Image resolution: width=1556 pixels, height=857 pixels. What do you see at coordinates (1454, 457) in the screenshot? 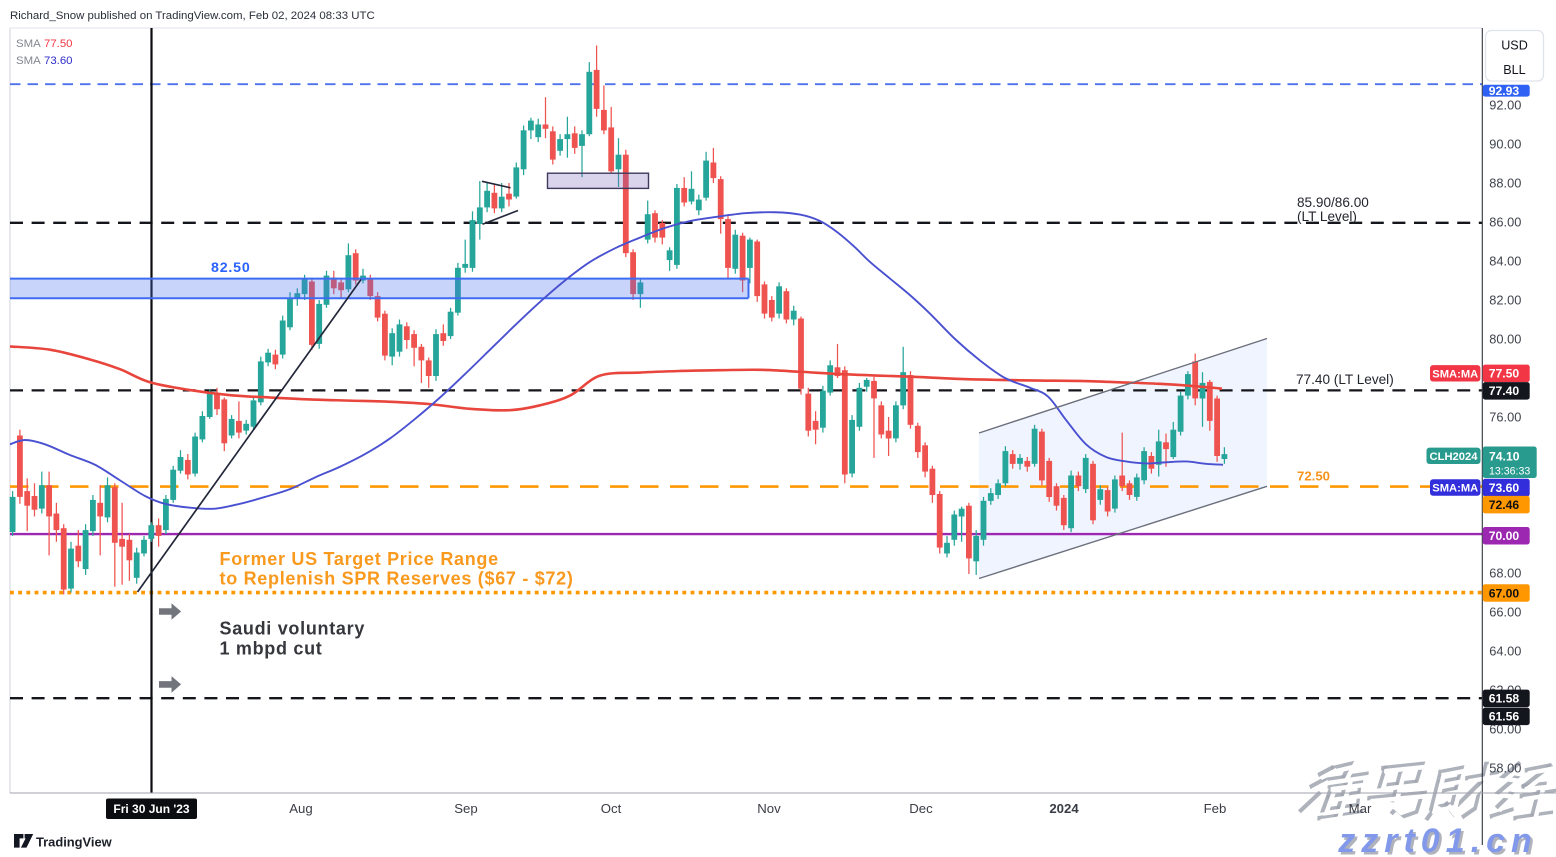
I see `svg-text: CLH2024` at bounding box center [1454, 457].